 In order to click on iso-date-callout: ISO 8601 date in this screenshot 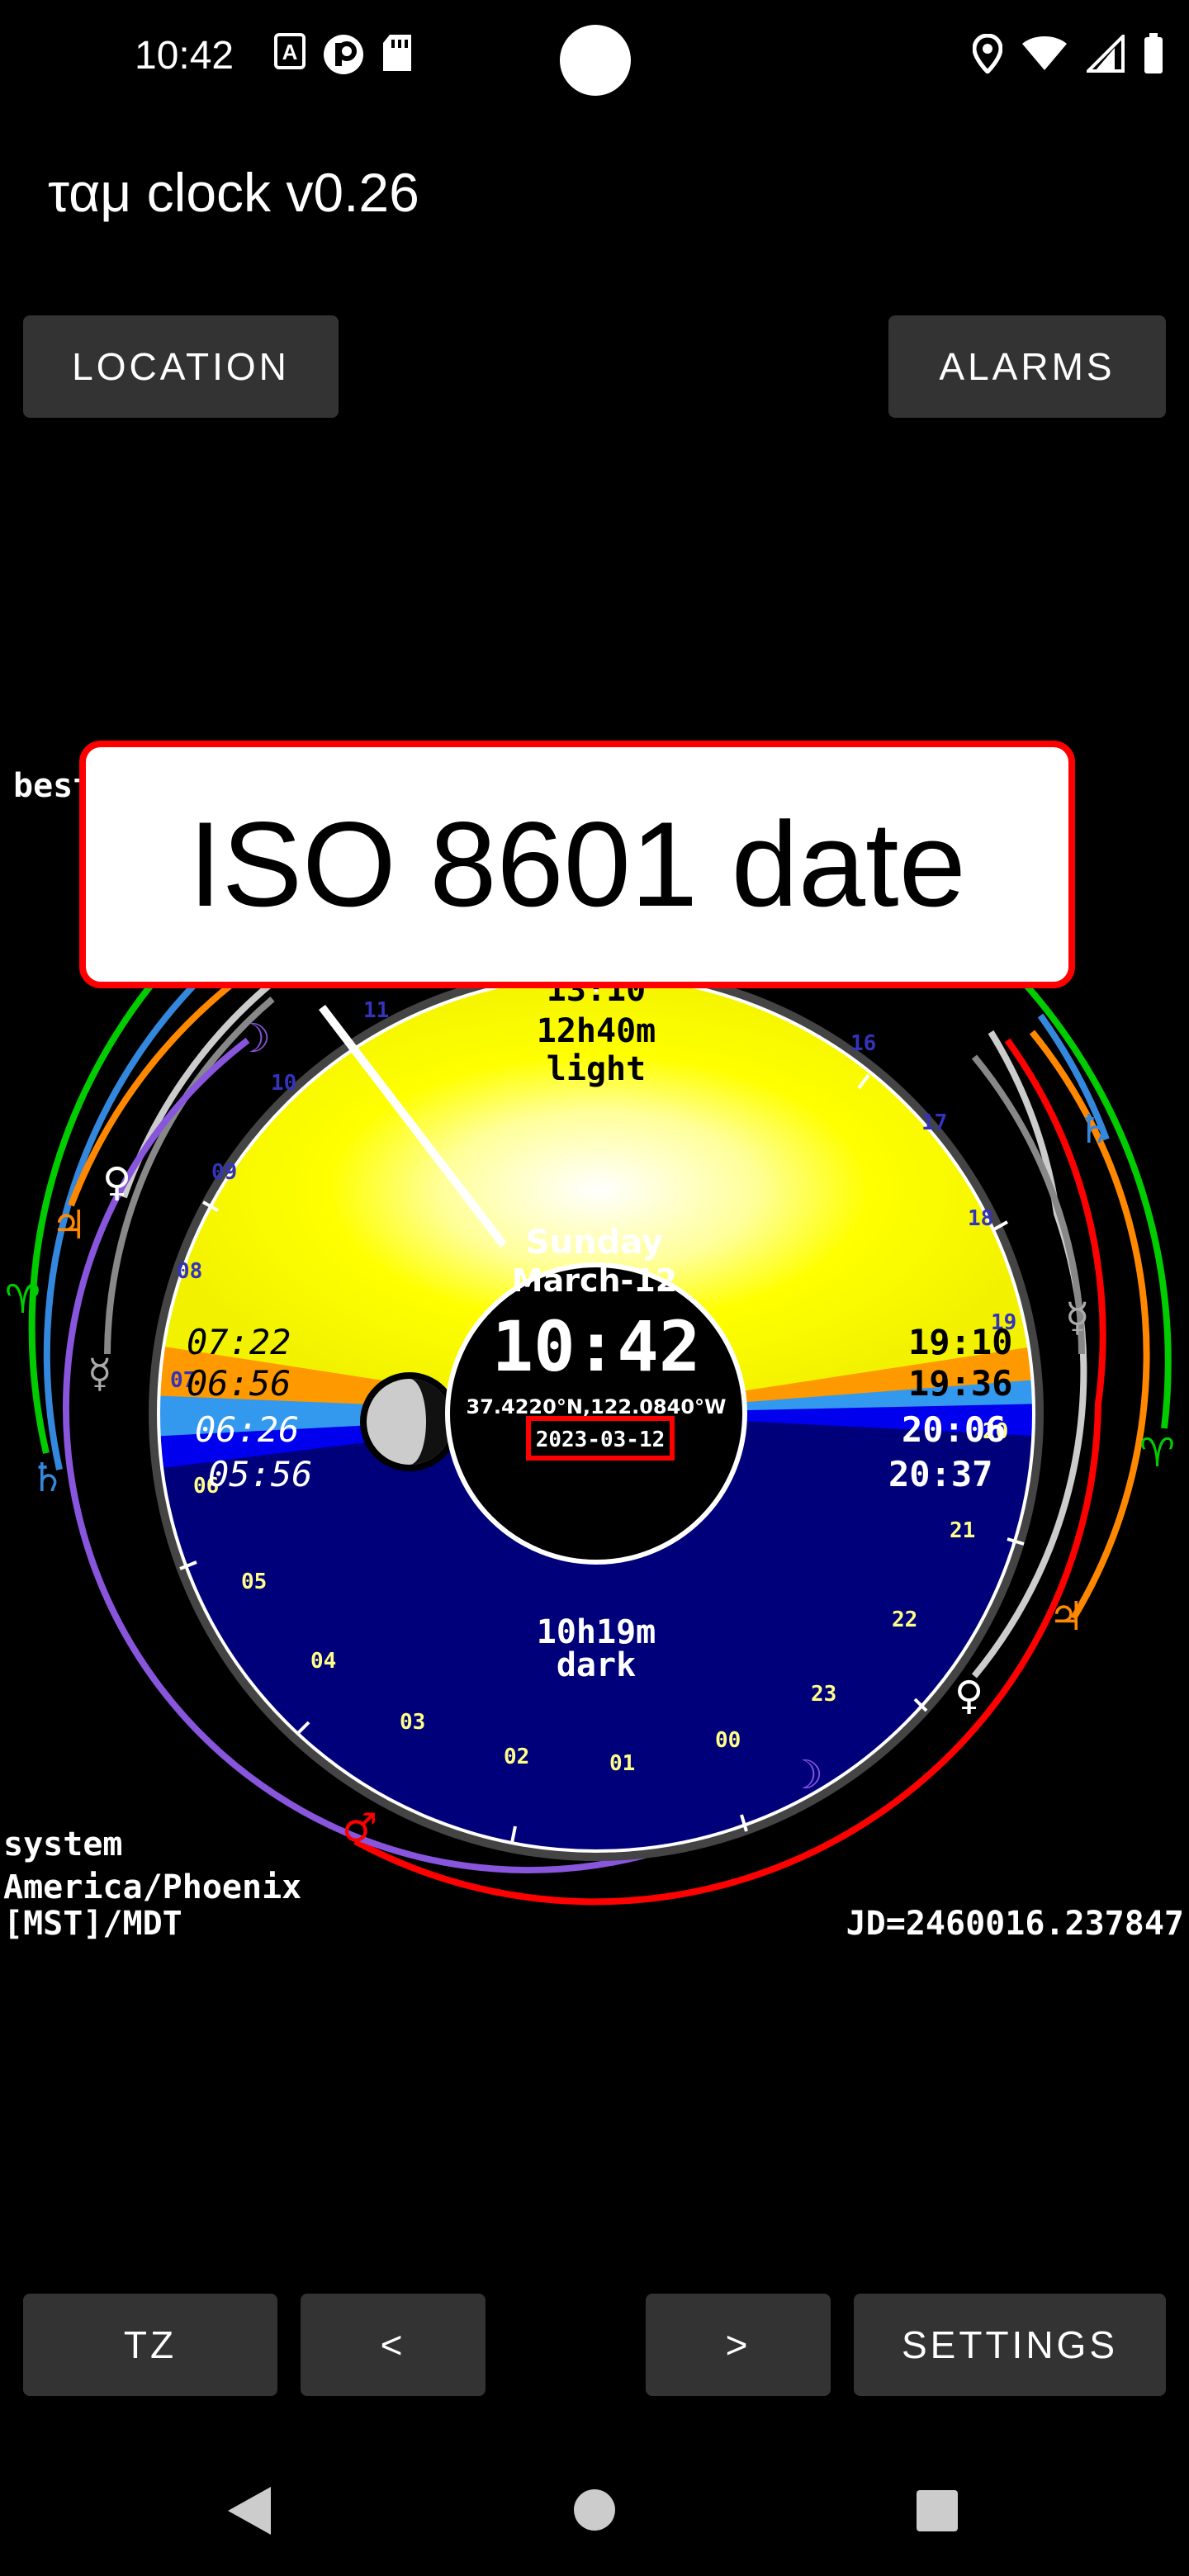, I will do `click(577, 864)`.